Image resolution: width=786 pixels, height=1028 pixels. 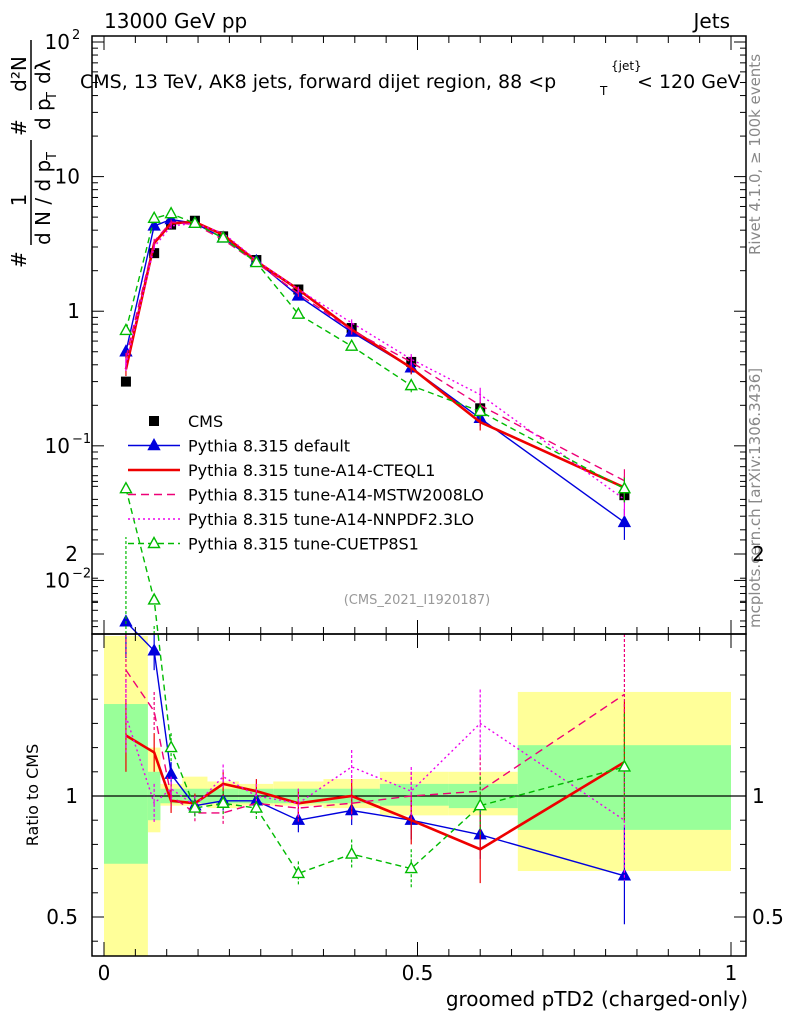 What do you see at coordinates (597, 999) in the screenshot?
I see `x-axis-label: groomed pTD2 (charged-only)` at bounding box center [597, 999].